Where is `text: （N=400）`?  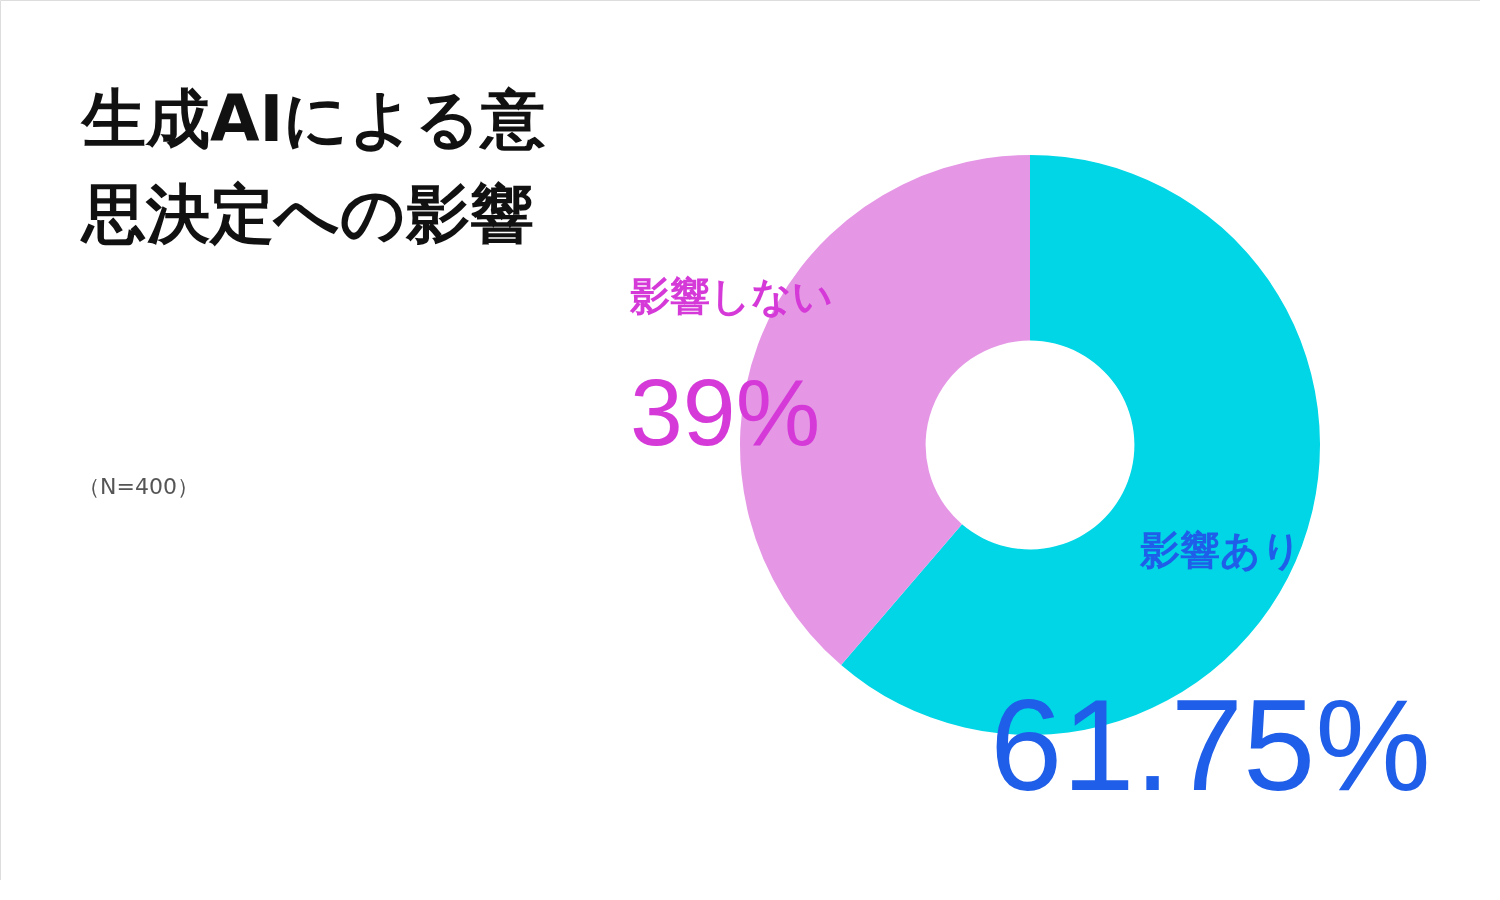
text: （N=400） is located at coordinates (138, 486).